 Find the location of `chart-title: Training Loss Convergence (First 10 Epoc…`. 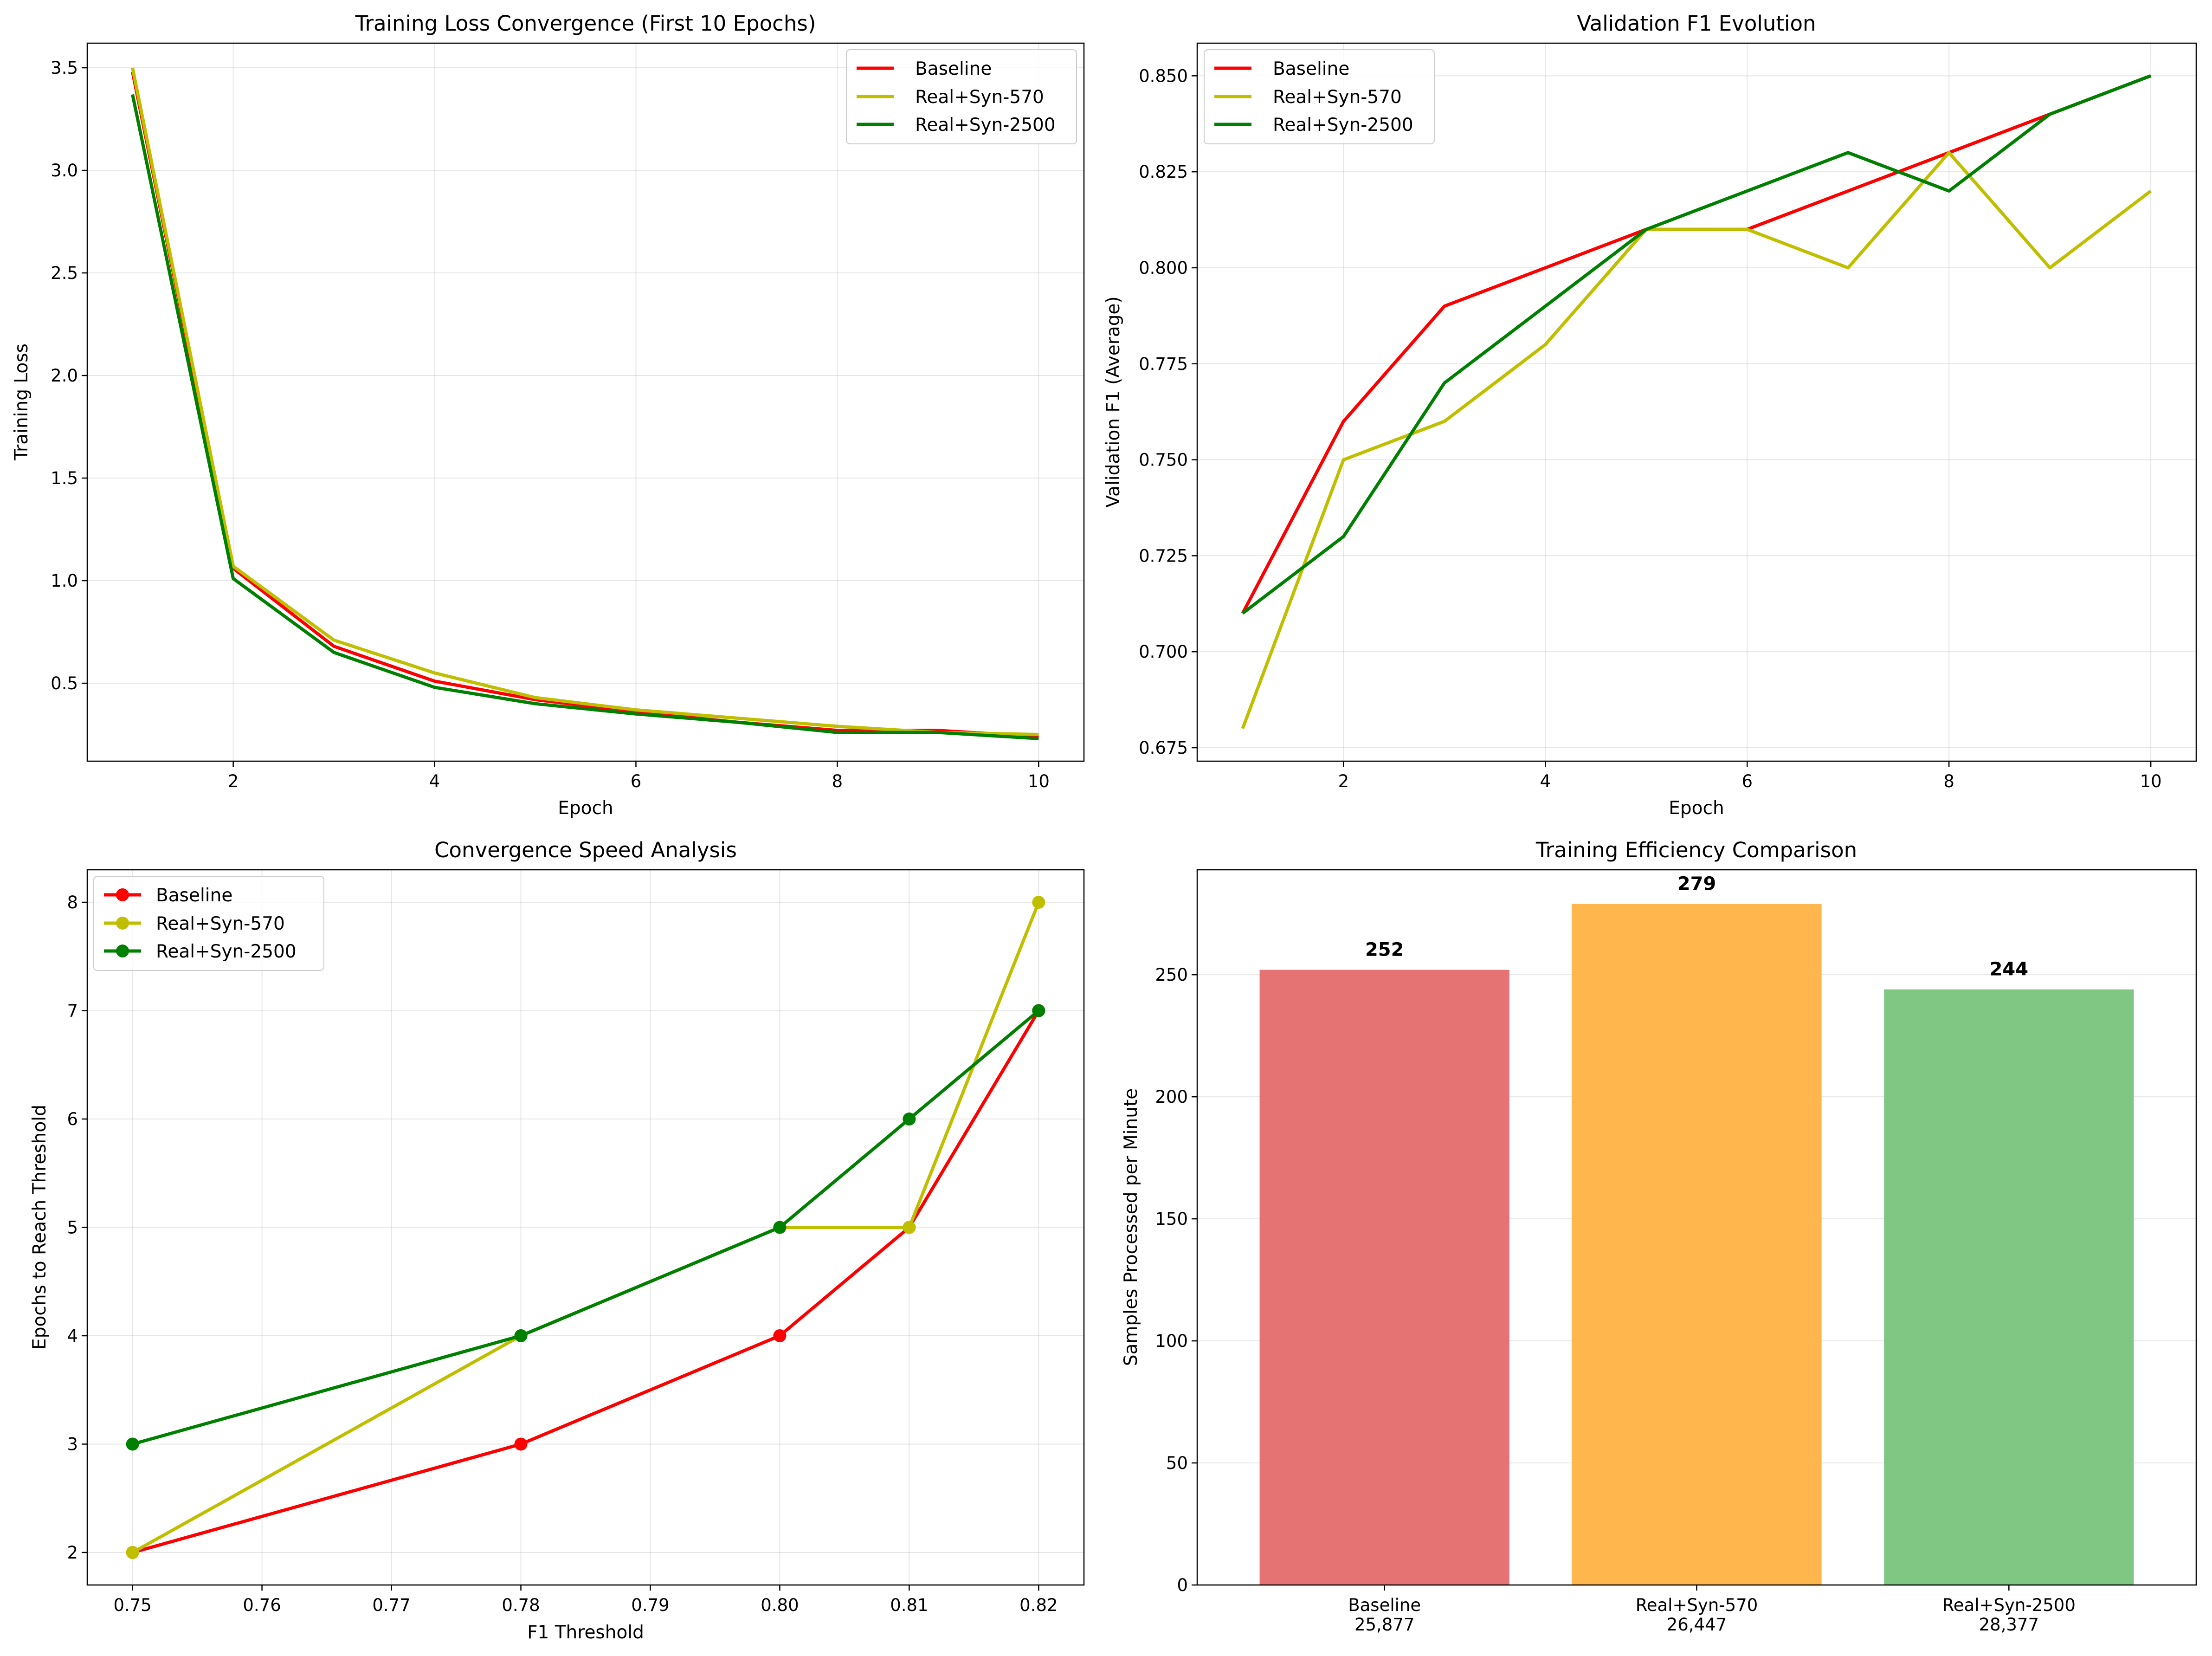

chart-title: Training Loss Convergence (First 10 Epoc… is located at coordinates (585, 23).